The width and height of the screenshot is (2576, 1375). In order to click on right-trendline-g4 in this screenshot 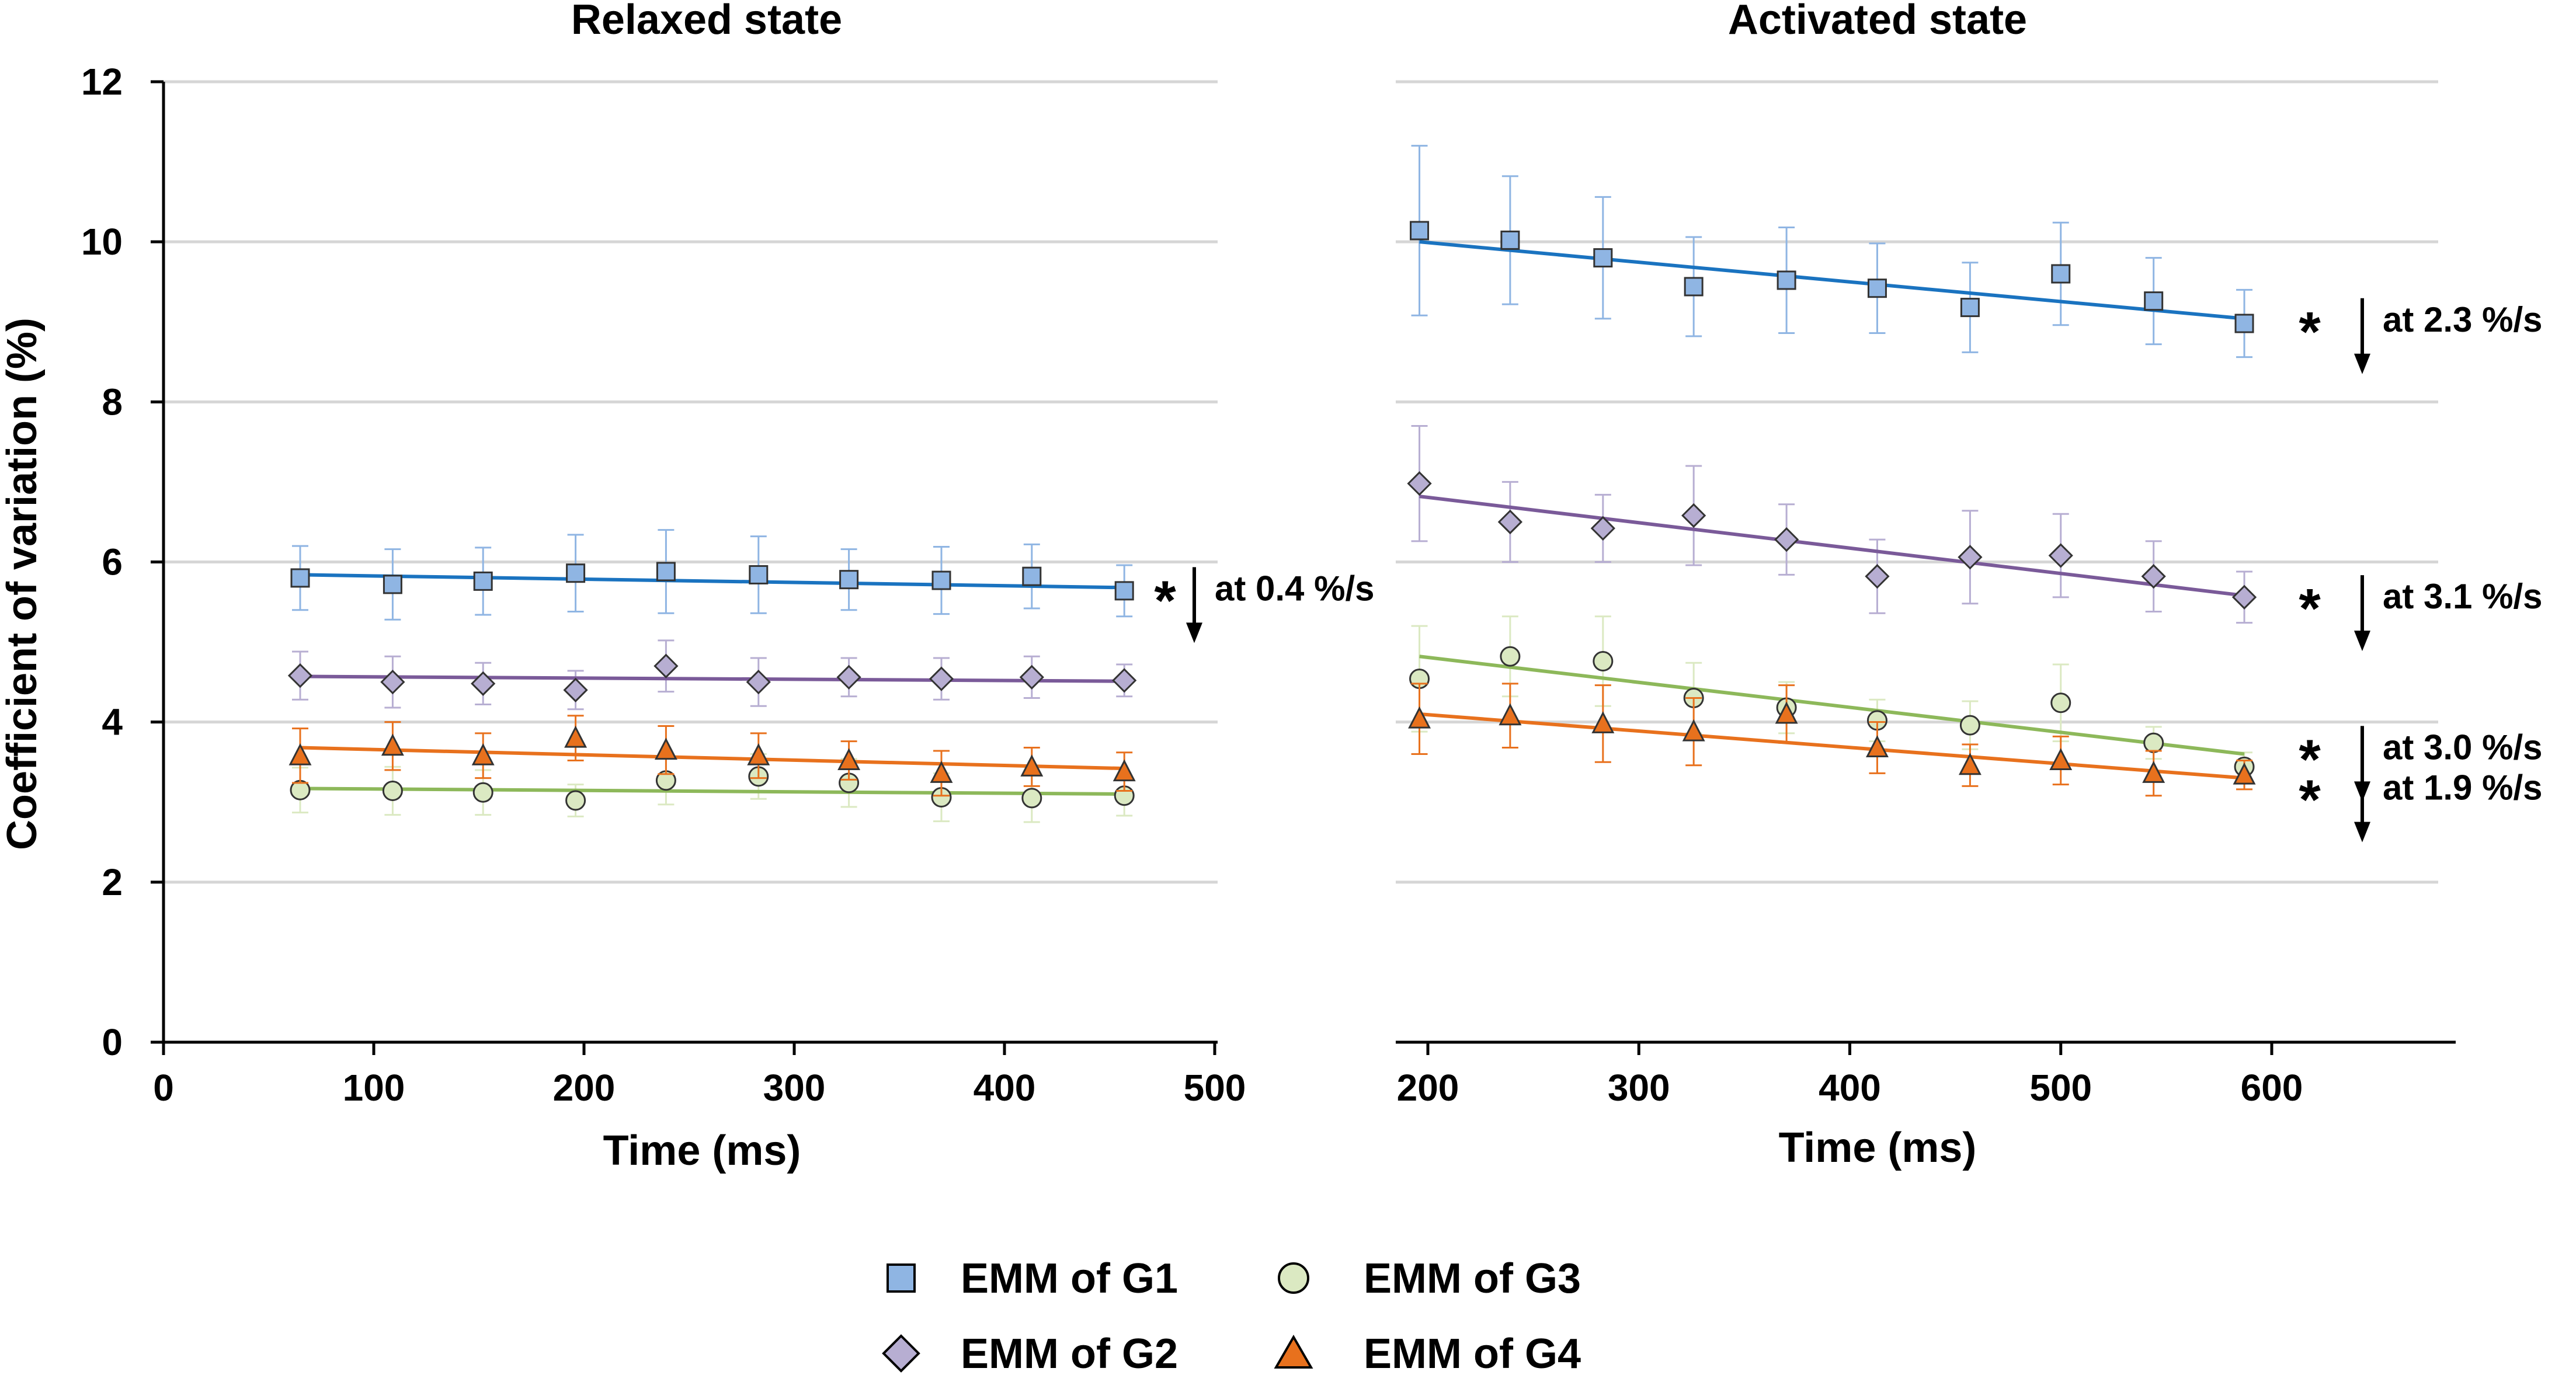, I will do `click(1832, 746)`.